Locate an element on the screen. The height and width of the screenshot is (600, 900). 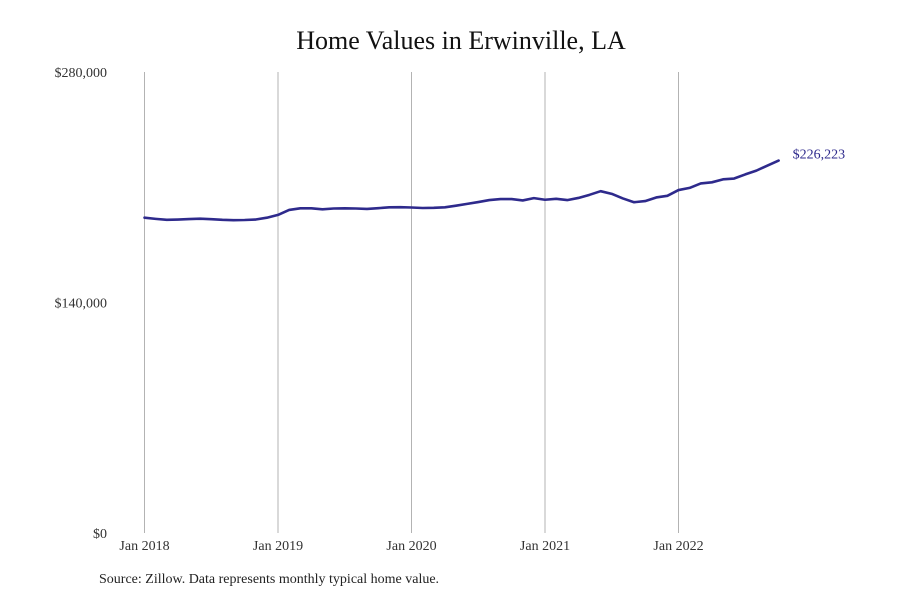
end-value-label: $226,223 is located at coordinates (819, 155).